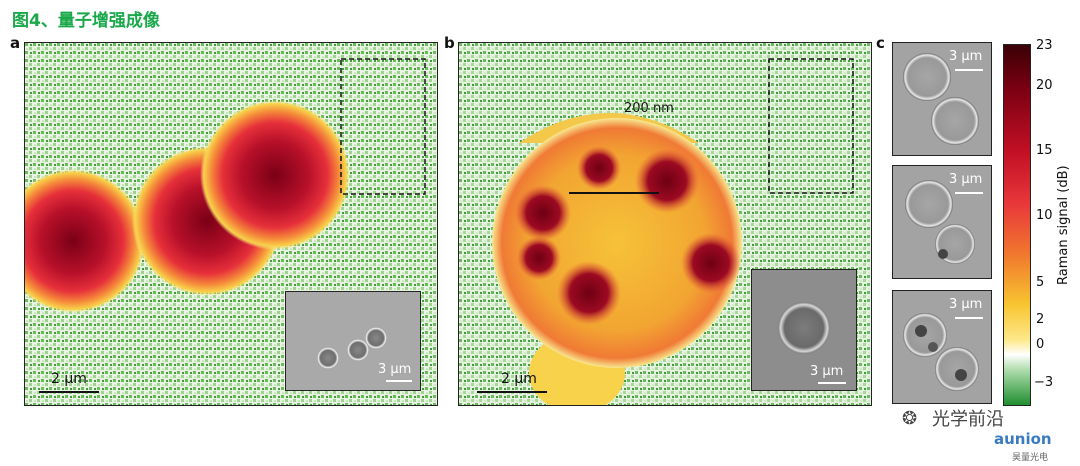 The image size is (1080, 466). I want to click on colorbar-tick-10: 10, so click(1044, 215).